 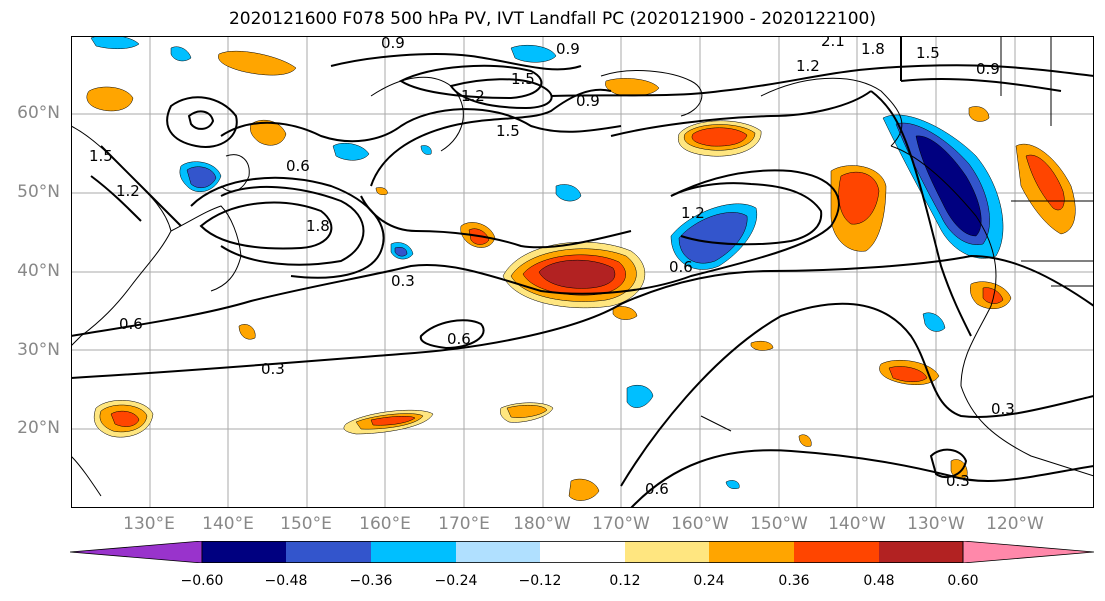 What do you see at coordinates (833, 43) in the screenshot?
I see `contour-label: 2.1` at bounding box center [833, 43].